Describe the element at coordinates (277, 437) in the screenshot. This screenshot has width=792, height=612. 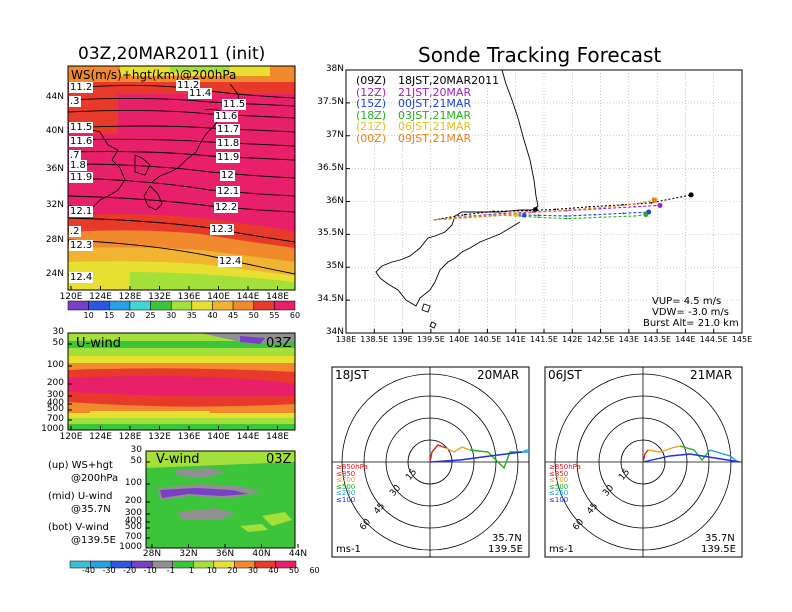
I see `uwind-lon-label: 148E` at that location.